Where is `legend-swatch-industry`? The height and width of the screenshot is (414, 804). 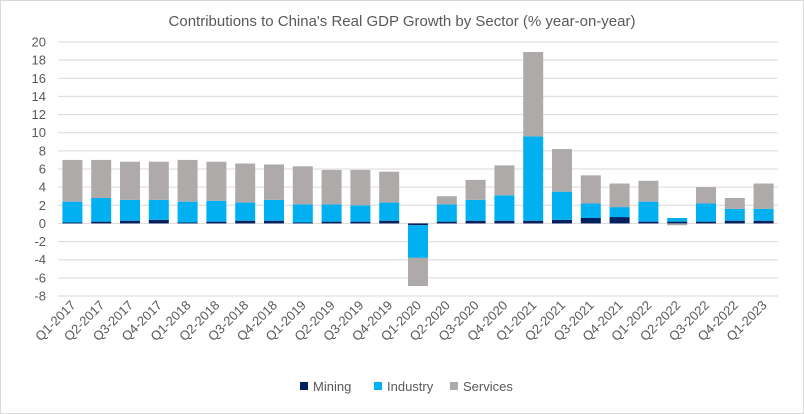
legend-swatch-industry is located at coordinates (378, 386).